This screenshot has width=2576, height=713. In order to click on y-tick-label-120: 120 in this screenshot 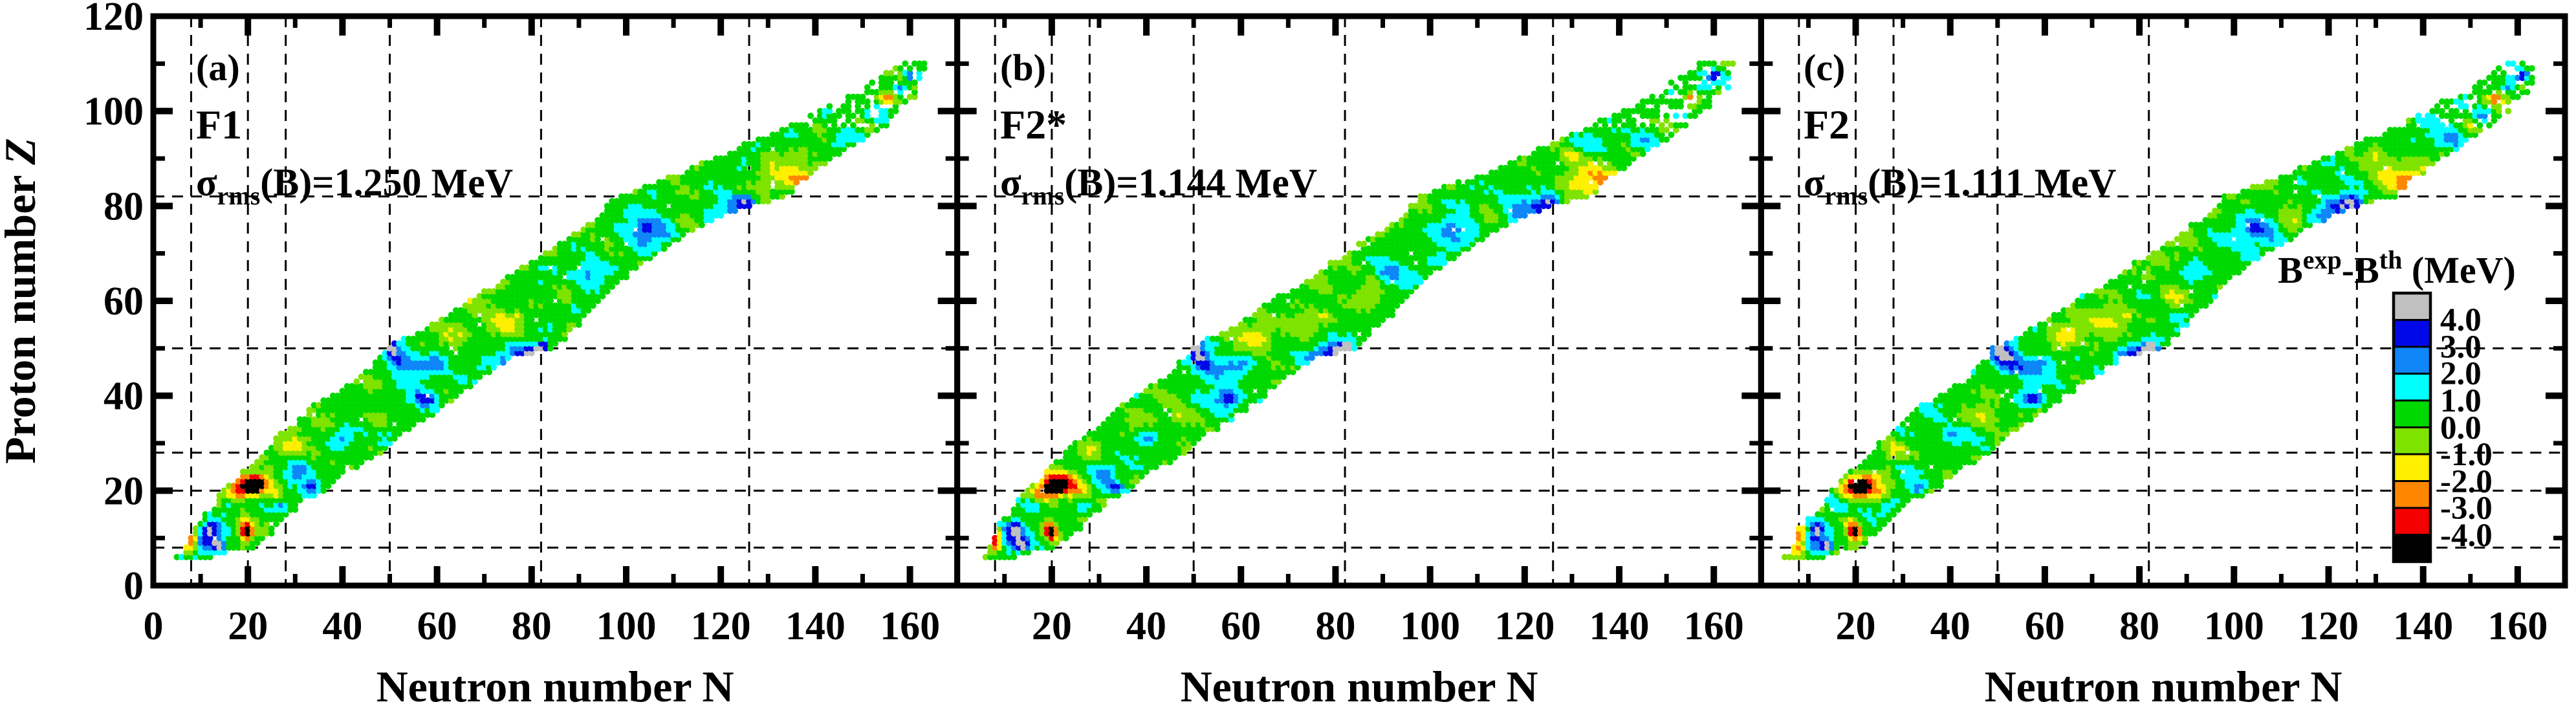, I will do `click(113, 19)`.